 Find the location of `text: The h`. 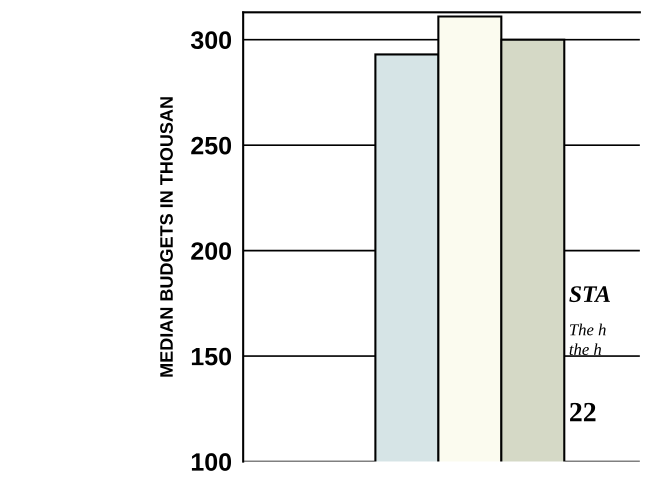

text: The h is located at coordinates (588, 330).